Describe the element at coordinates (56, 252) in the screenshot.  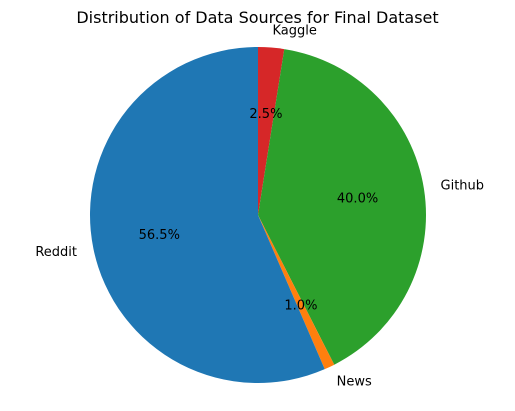
I see `slice-label-reddit: Reddit` at that location.